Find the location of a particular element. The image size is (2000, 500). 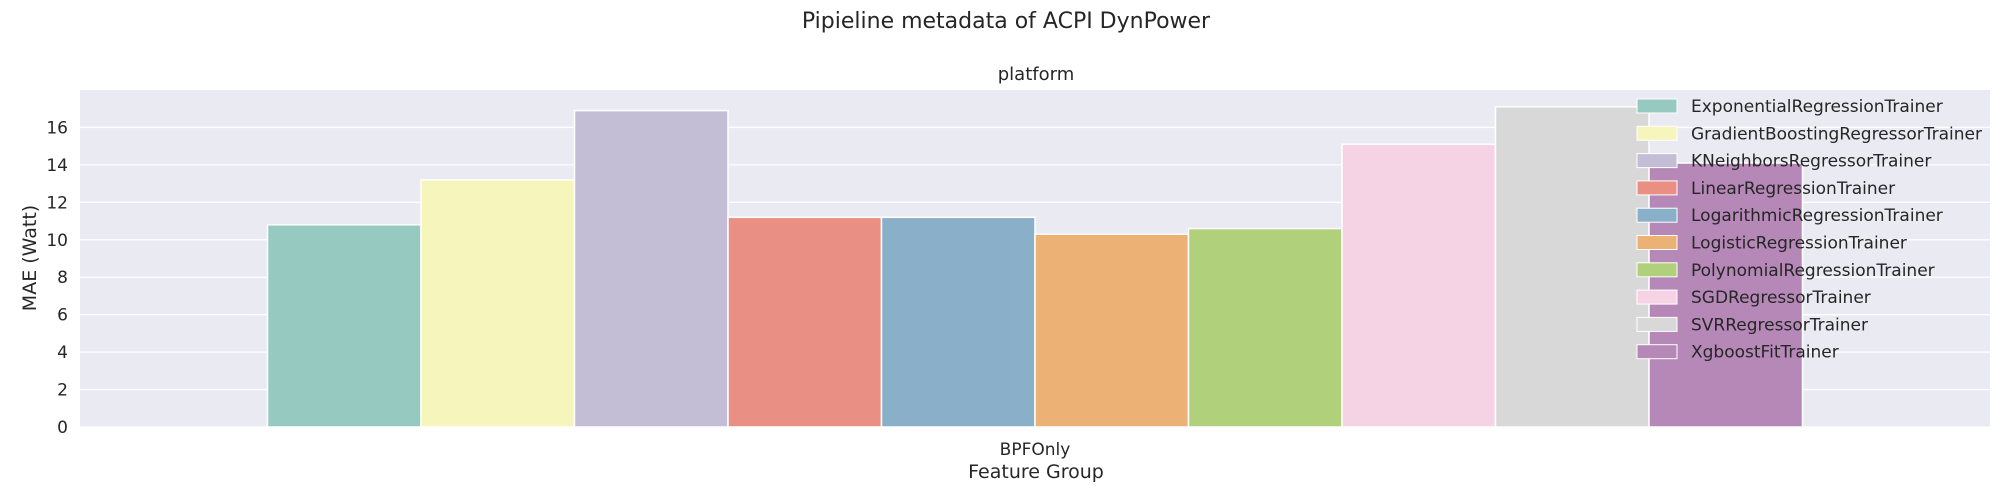

y-tick-label: 8 is located at coordinates (62, 278).